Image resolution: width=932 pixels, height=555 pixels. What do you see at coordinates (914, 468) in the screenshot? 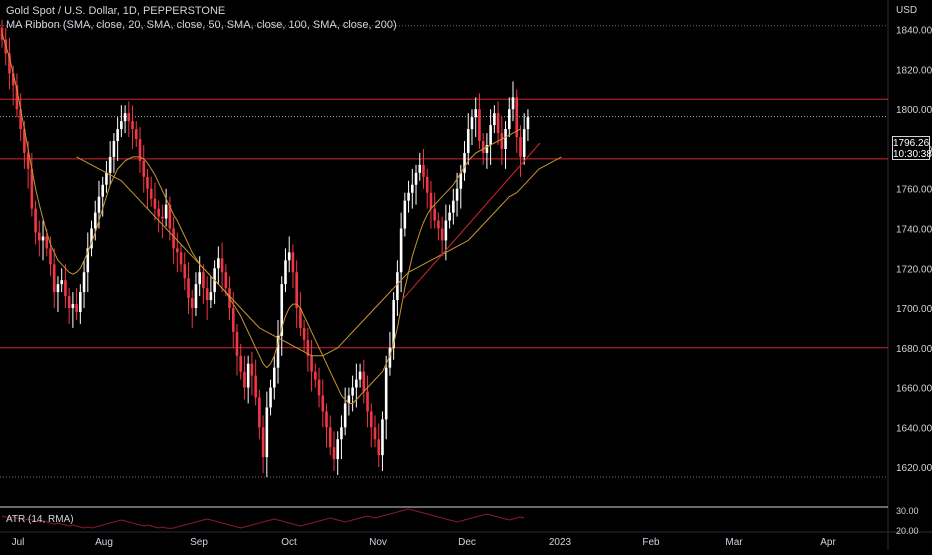
I see `y-tick-label: 1620.00` at bounding box center [914, 468].